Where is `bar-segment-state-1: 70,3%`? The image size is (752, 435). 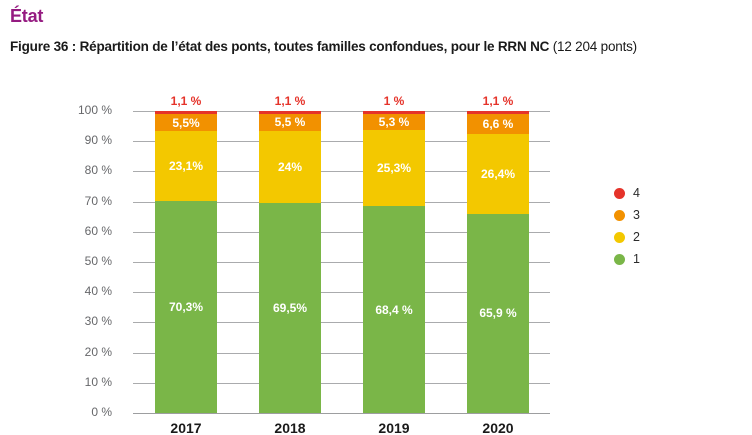
bar-segment-state-1: 70,3% is located at coordinates (186, 306).